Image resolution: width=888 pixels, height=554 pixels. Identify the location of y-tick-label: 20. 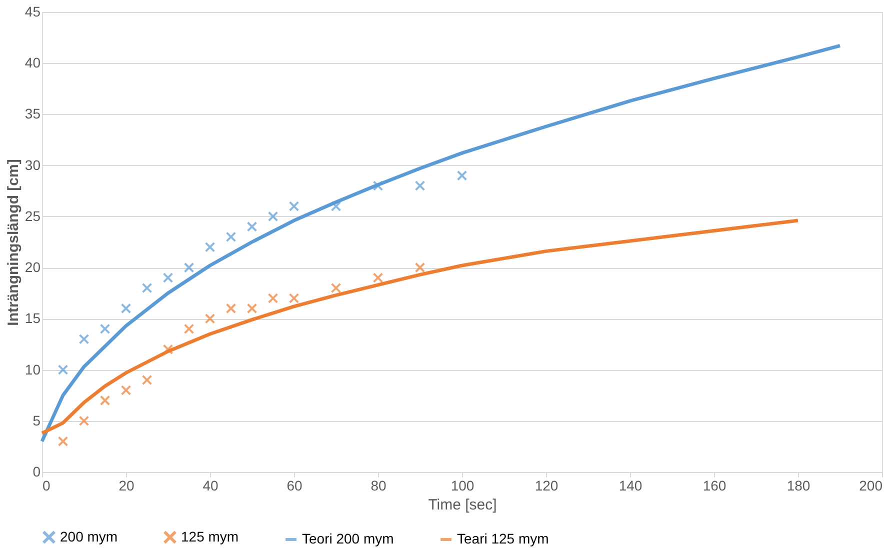
(32, 267).